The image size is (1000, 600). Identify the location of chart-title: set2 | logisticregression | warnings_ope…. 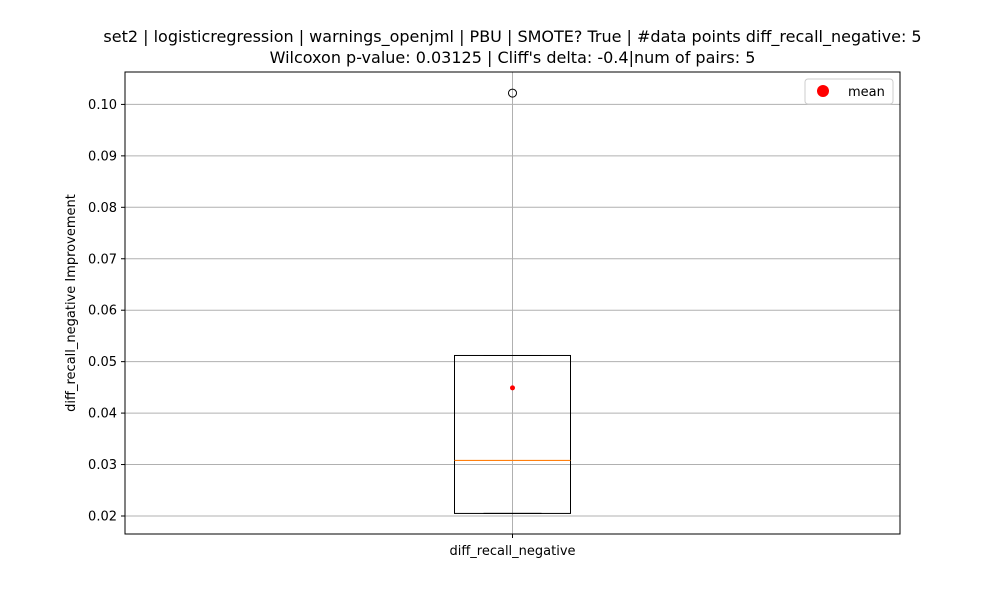
(500, 47).